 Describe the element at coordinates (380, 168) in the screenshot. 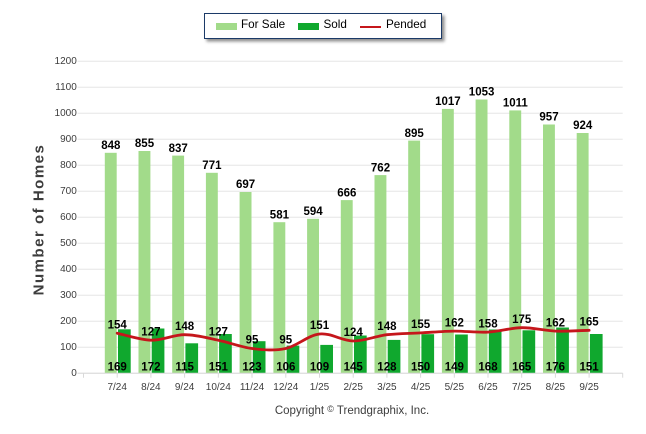

I see `svg-text: 762` at that location.